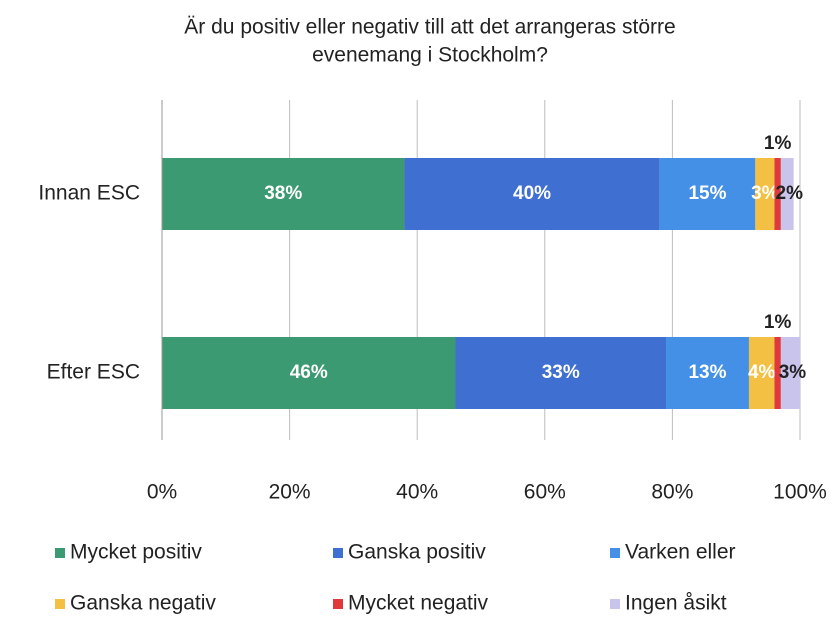  Describe the element at coordinates (418, 603) in the screenshot. I see `legend-label: Mycket negativ` at that location.